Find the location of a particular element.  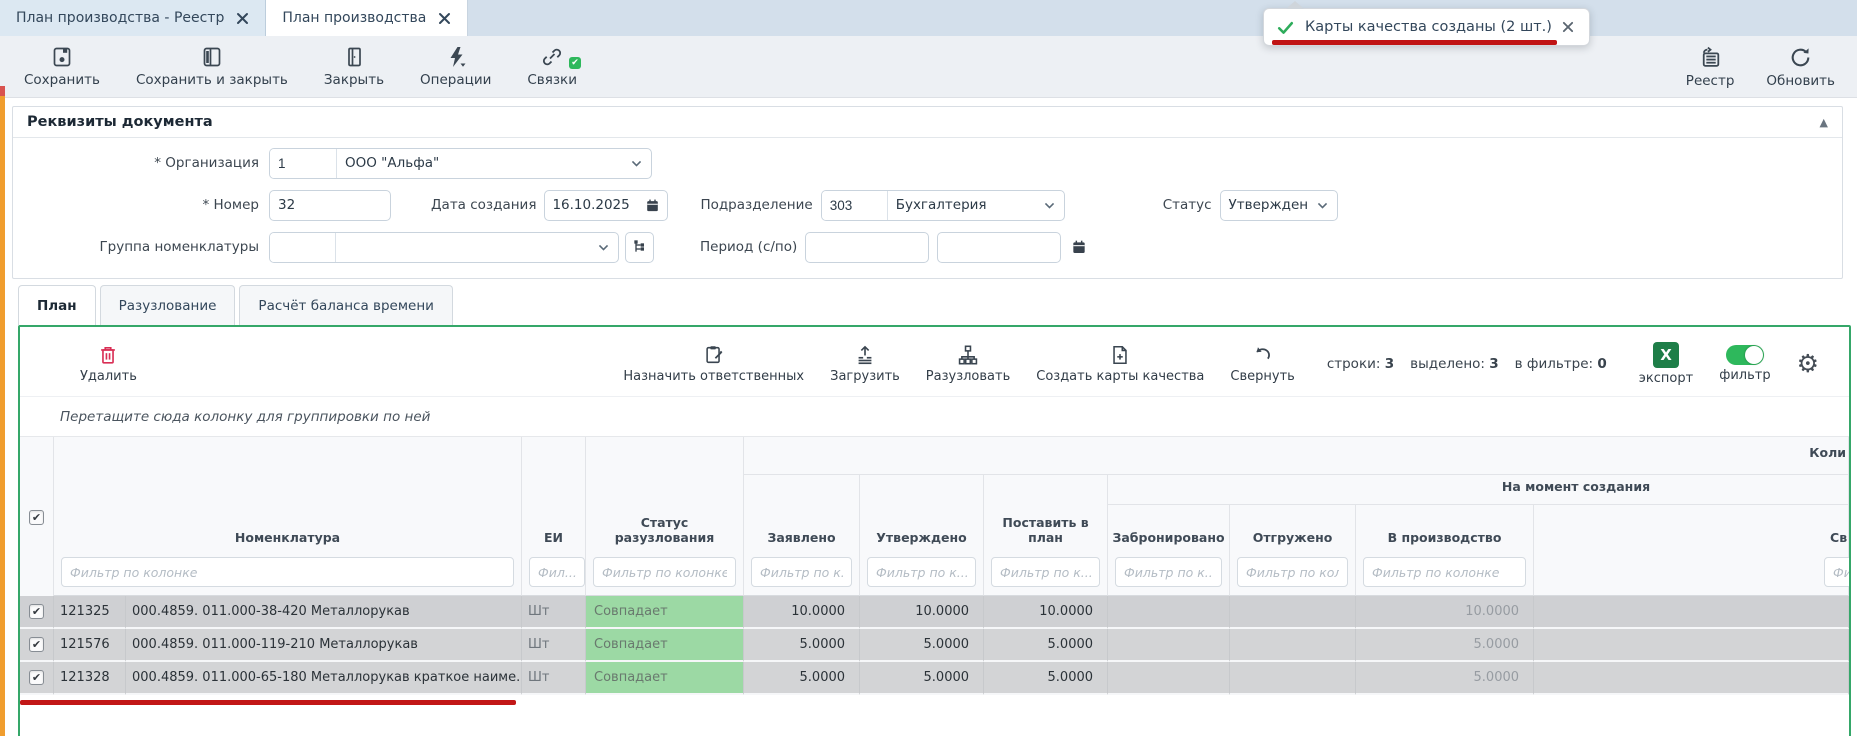

create-quality-cards-button: Создать карты качества is located at coordinates (1120, 364).